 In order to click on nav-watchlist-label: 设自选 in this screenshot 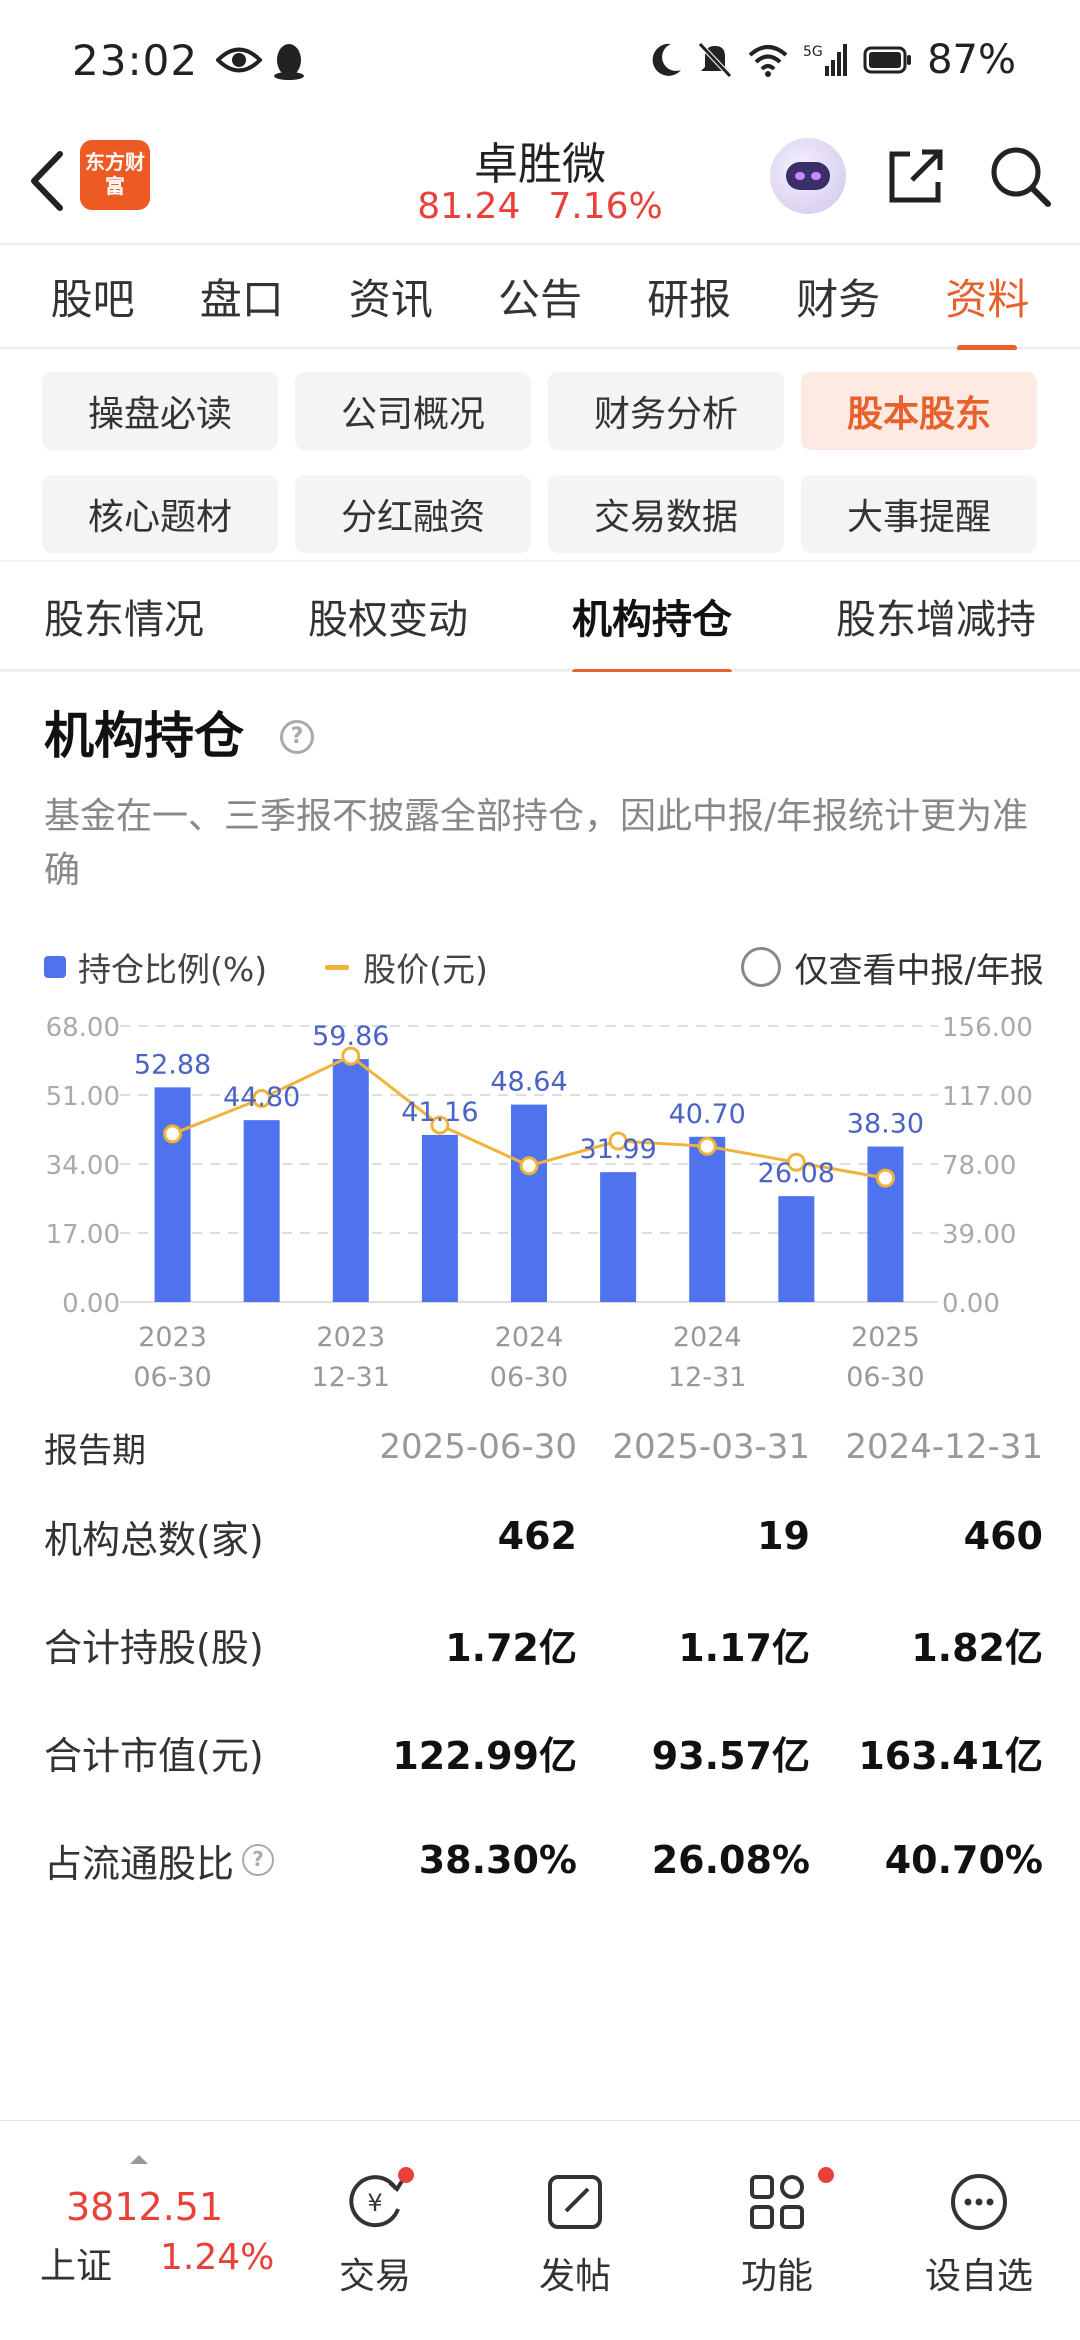, I will do `click(978, 2276)`.